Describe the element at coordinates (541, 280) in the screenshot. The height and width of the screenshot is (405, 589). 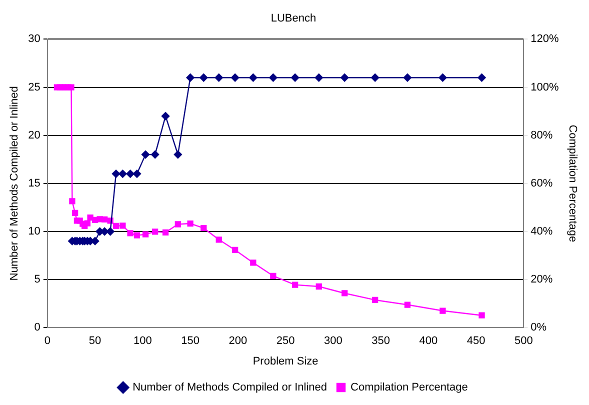
I see `y2-tick-label: 20%` at that location.